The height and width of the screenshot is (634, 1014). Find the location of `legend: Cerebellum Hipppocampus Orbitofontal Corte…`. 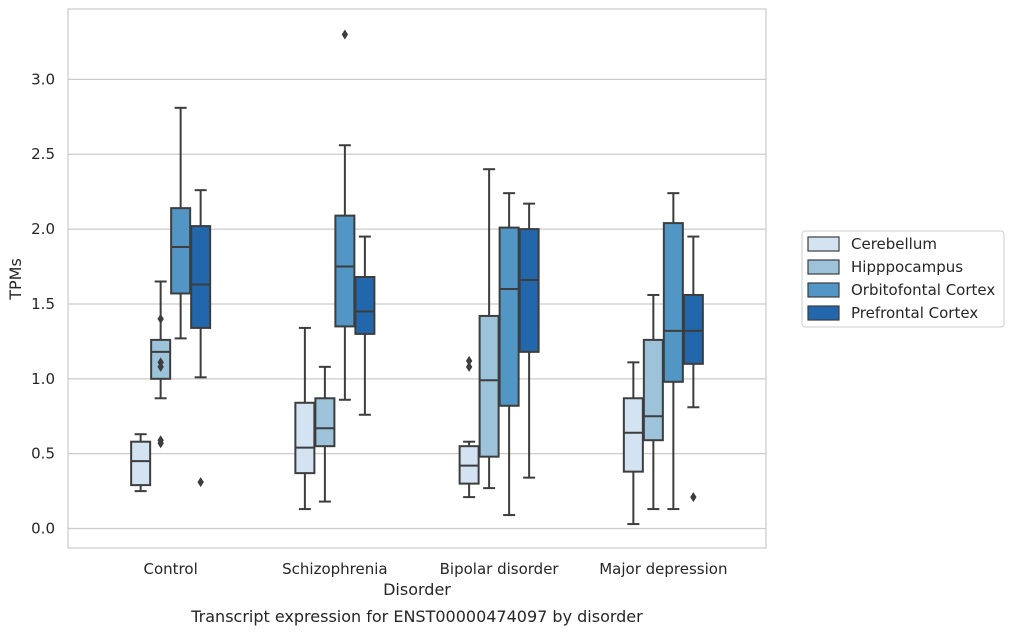

legend: Cerebellum Hipppocampus Orbitofontal Corte… is located at coordinates (903, 279).